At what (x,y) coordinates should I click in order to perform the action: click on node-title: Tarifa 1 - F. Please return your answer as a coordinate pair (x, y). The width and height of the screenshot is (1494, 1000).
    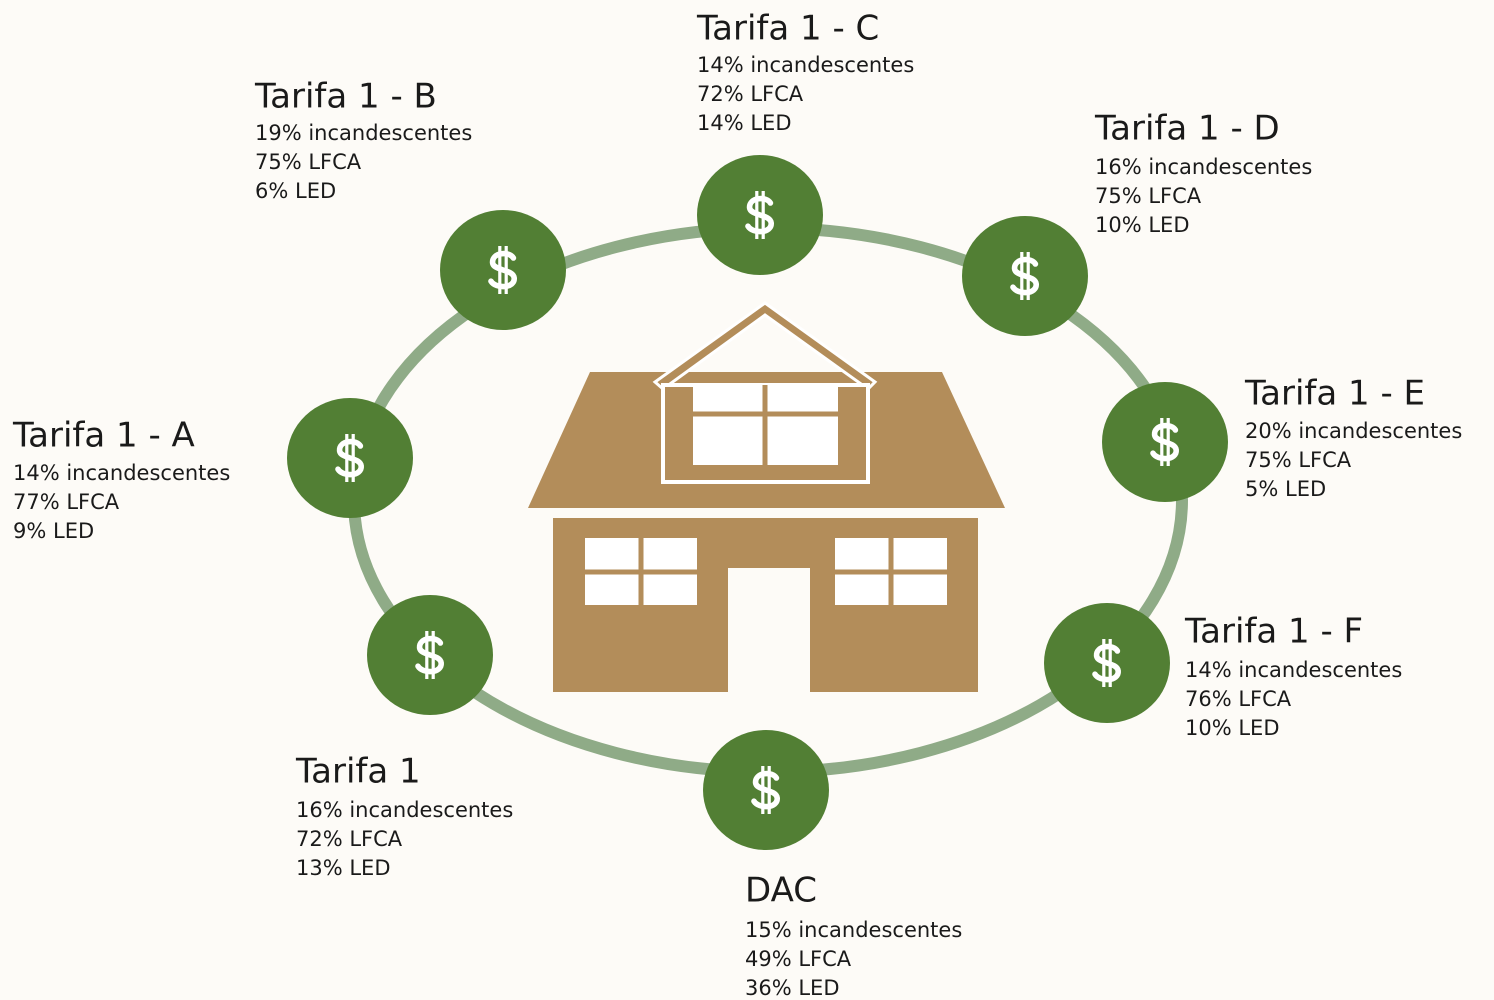
    Looking at the image, I should click on (1273, 632).